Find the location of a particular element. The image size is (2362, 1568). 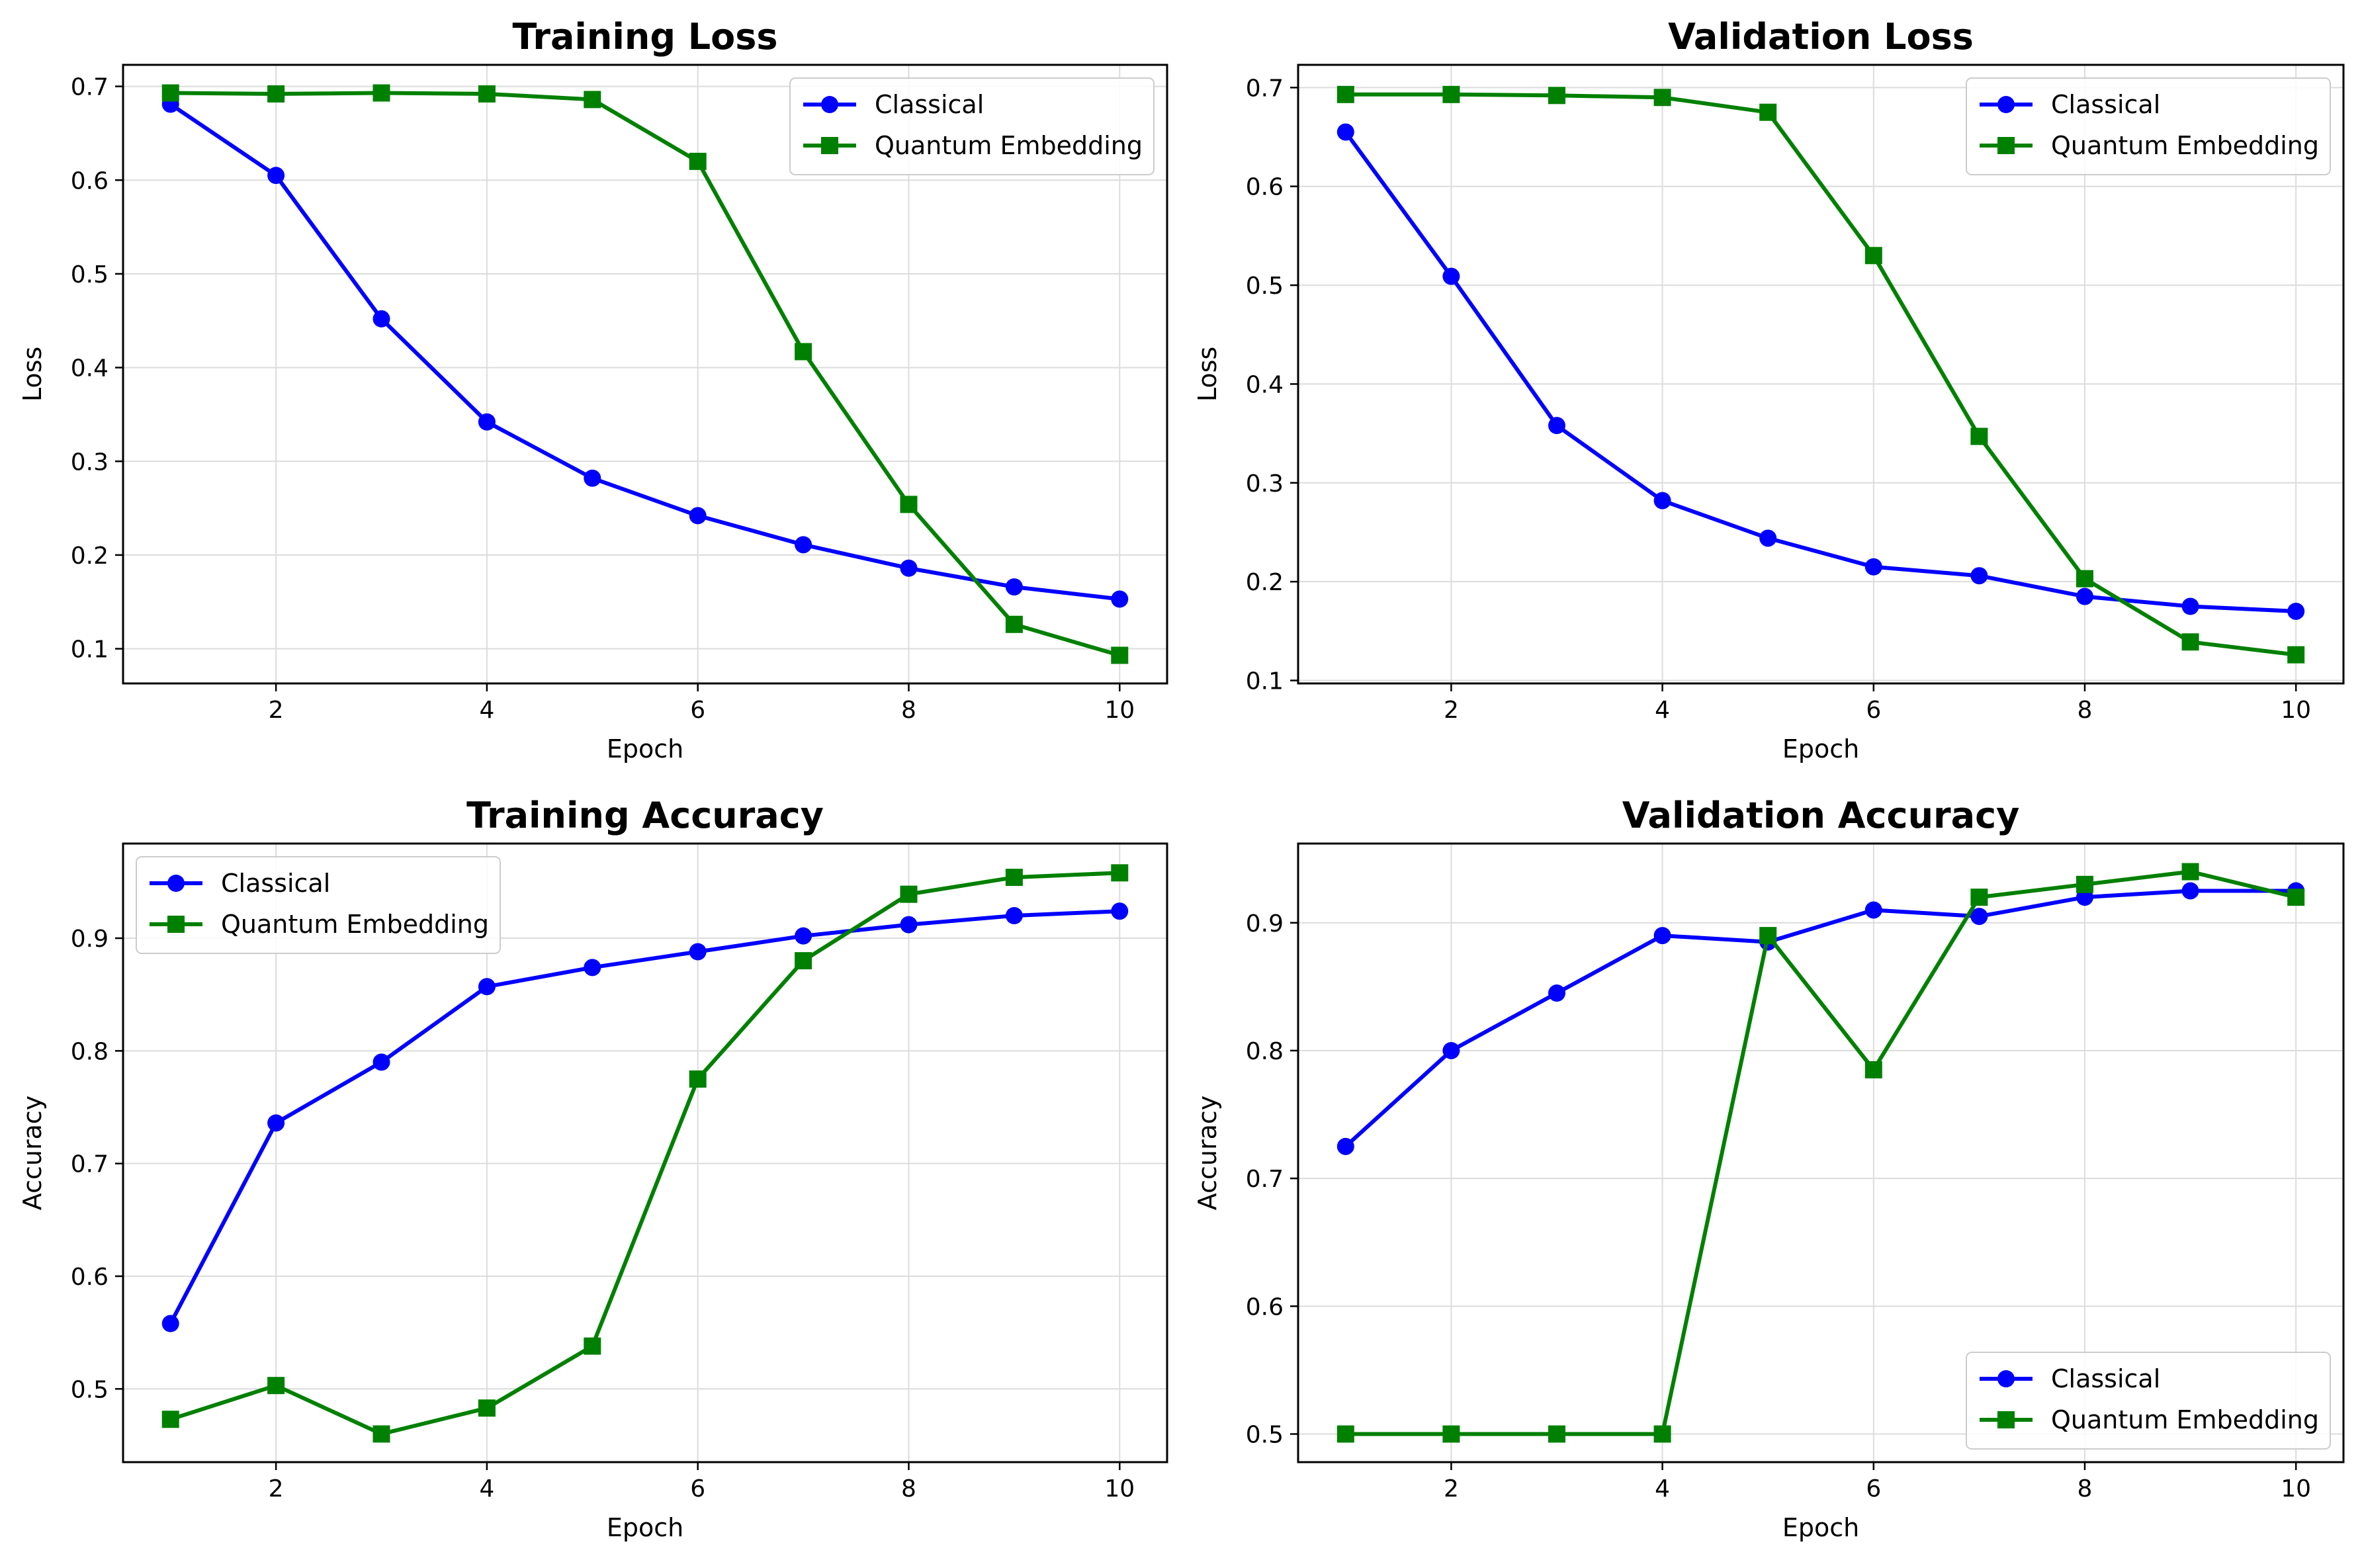

chart-title: Training Accuracy is located at coordinates (645, 815).